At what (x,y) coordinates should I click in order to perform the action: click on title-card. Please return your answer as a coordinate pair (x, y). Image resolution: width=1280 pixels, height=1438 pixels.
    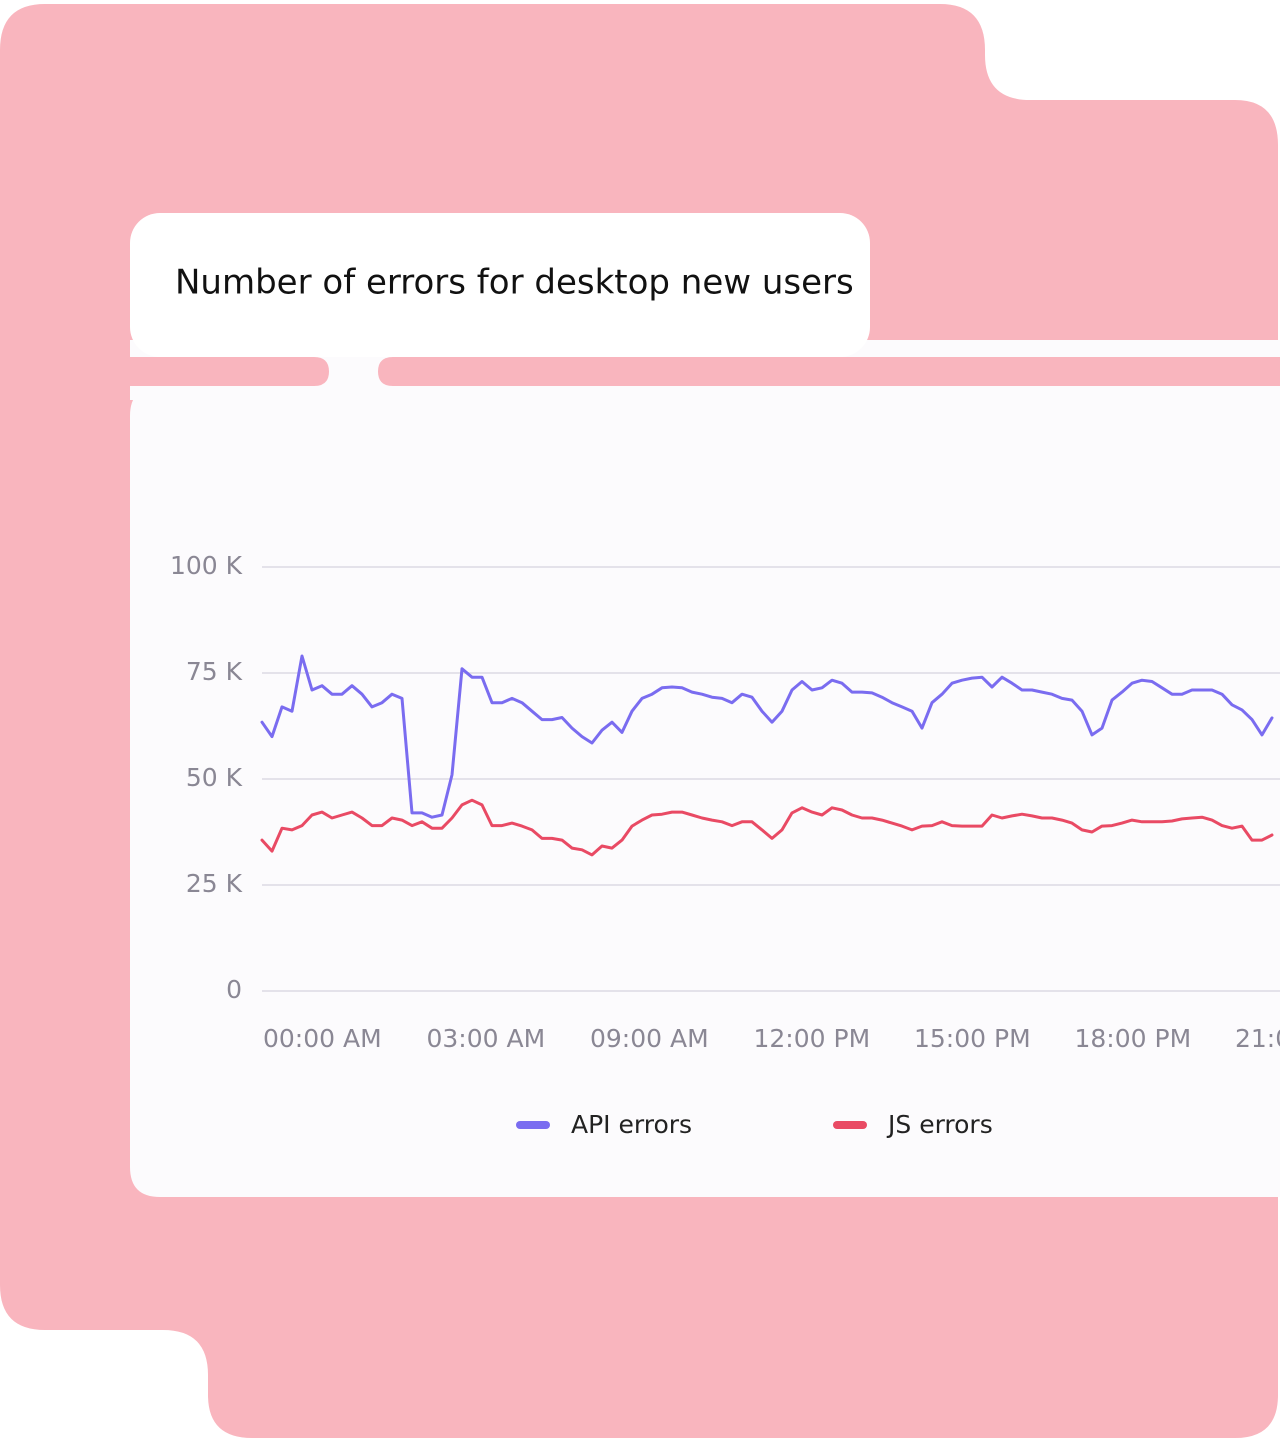
    Looking at the image, I should click on (500, 285).